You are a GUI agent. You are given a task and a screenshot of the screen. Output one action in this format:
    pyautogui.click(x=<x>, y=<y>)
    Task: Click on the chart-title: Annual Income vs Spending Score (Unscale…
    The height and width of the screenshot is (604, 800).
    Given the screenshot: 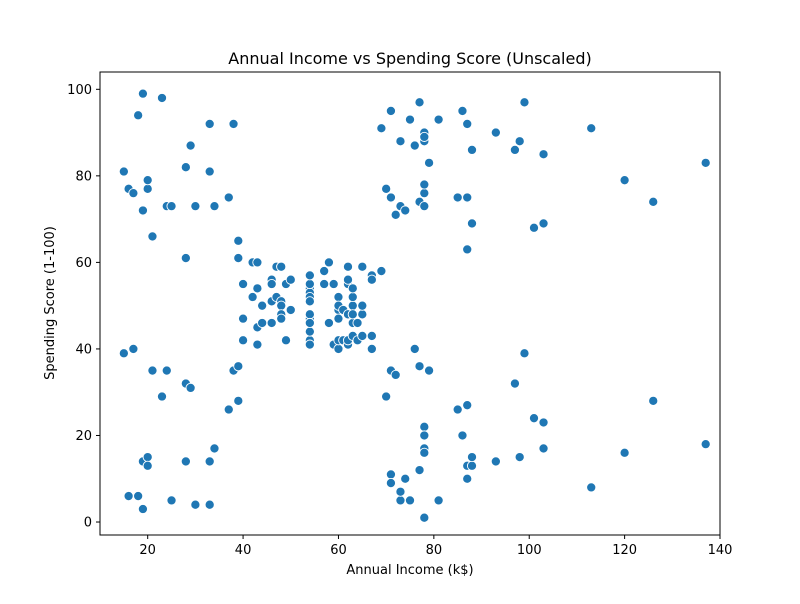 What is the action you would take?
    pyautogui.click(x=409, y=58)
    